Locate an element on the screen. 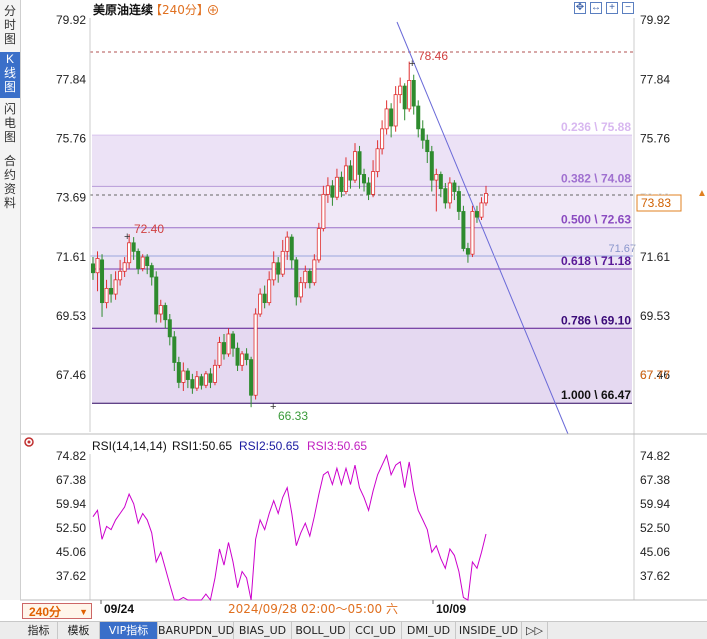 This screenshot has width=707, height=639. side-tab-flash: 闪 电 图 is located at coordinates (9, 123).